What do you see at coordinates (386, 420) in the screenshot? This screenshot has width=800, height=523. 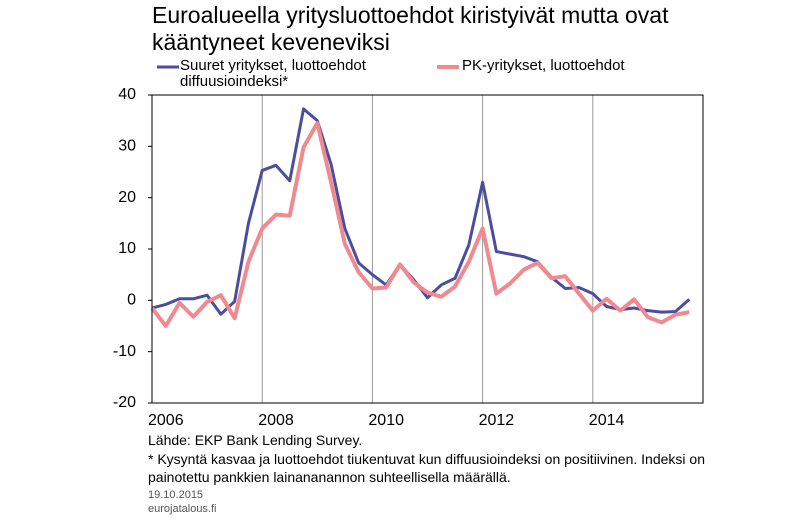 I see `x-tick-label: 2010` at bounding box center [386, 420].